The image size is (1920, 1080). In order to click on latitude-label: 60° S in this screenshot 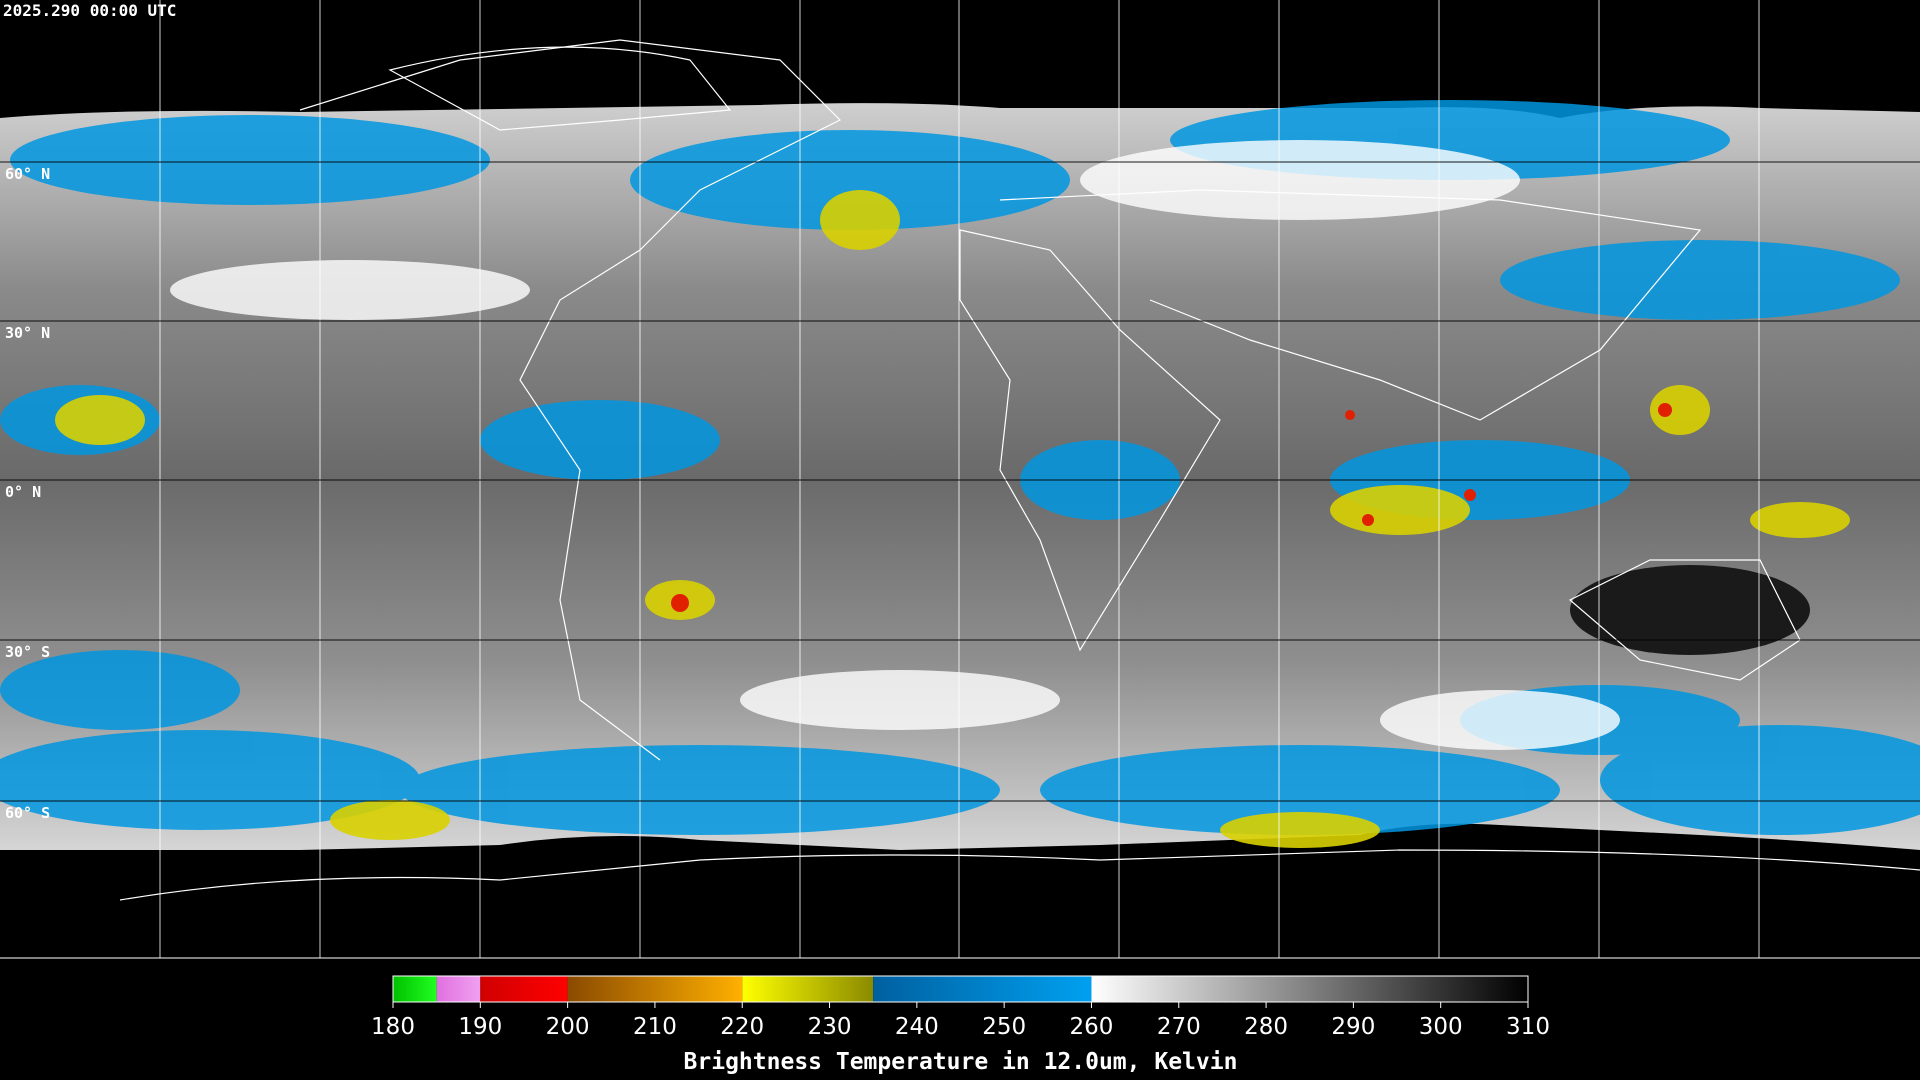, I will do `click(27, 813)`.